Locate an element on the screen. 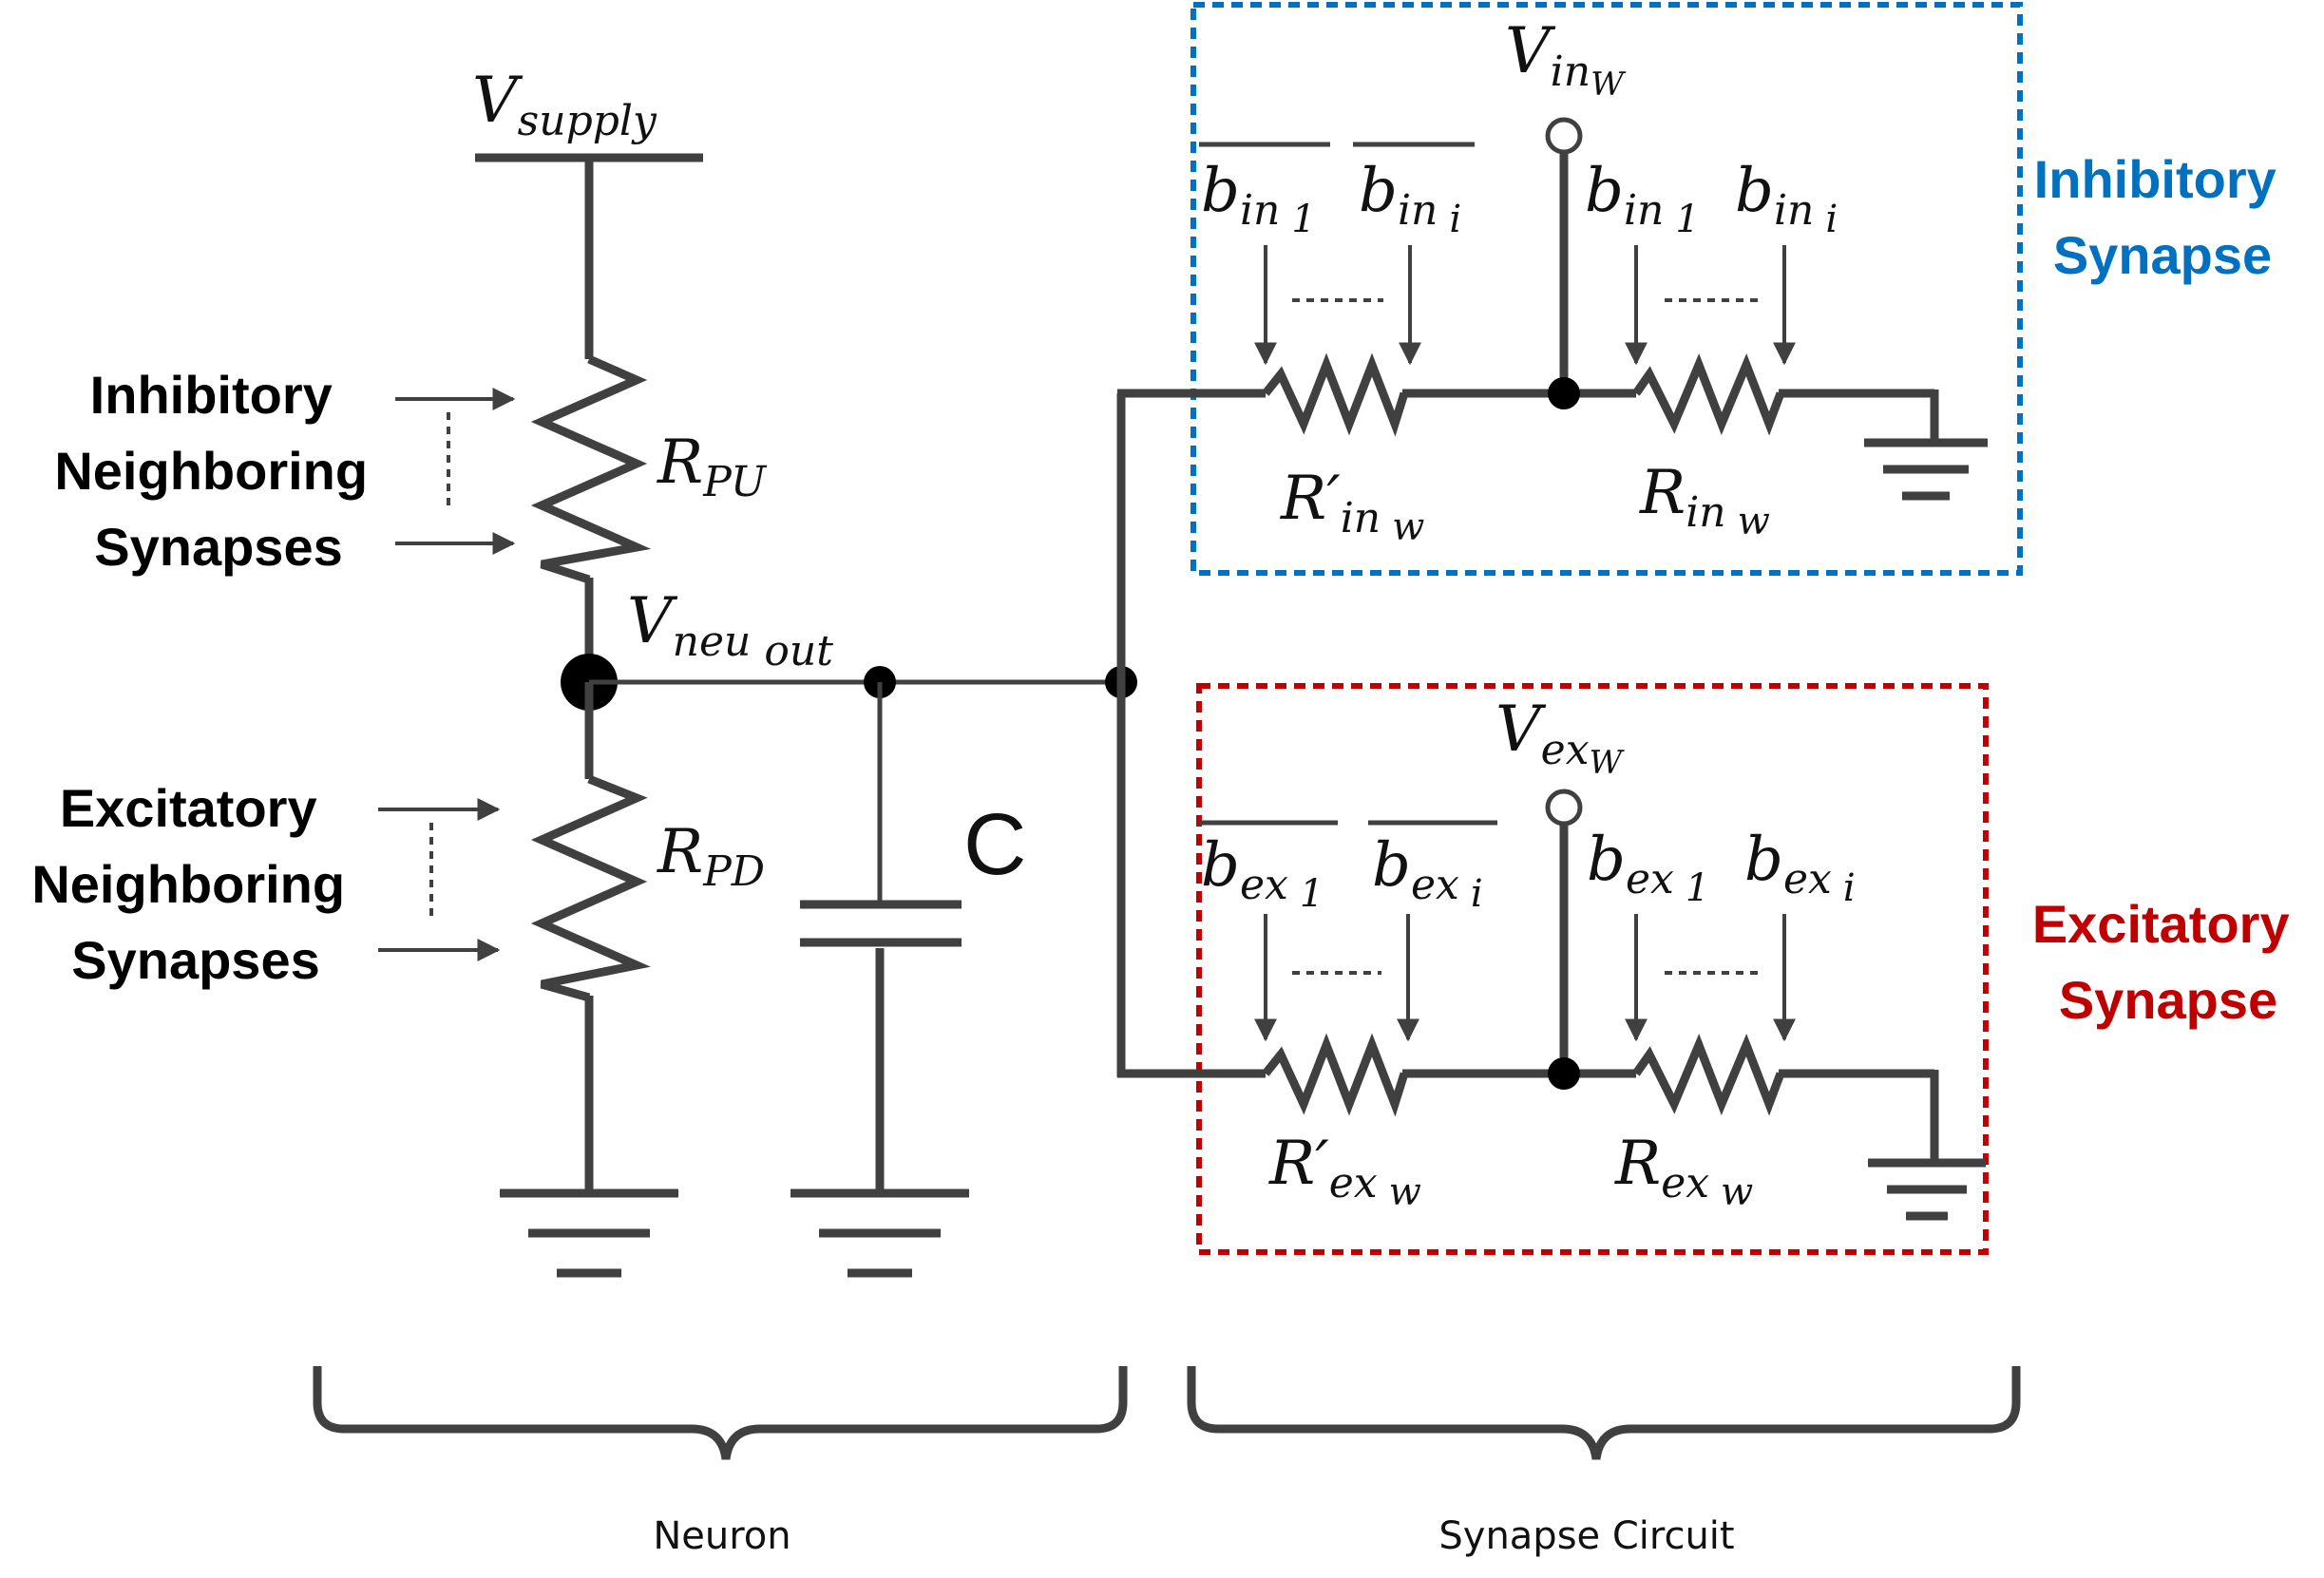  neuron-caption: Neuron is located at coordinates (722, 1536).